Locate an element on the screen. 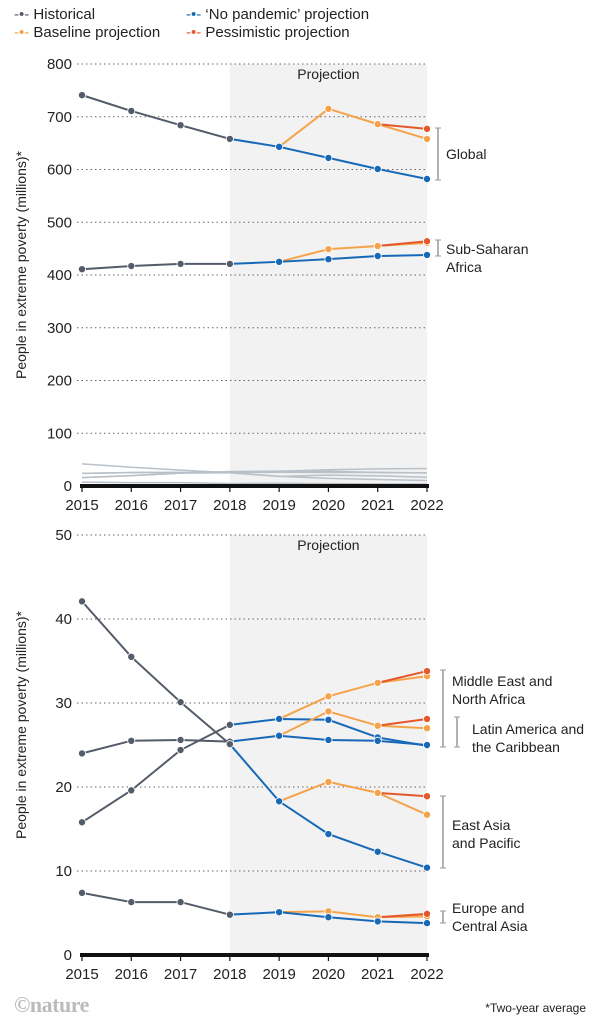 The width and height of the screenshot is (600, 1023). region-label-line: Africa is located at coordinates (464, 267).